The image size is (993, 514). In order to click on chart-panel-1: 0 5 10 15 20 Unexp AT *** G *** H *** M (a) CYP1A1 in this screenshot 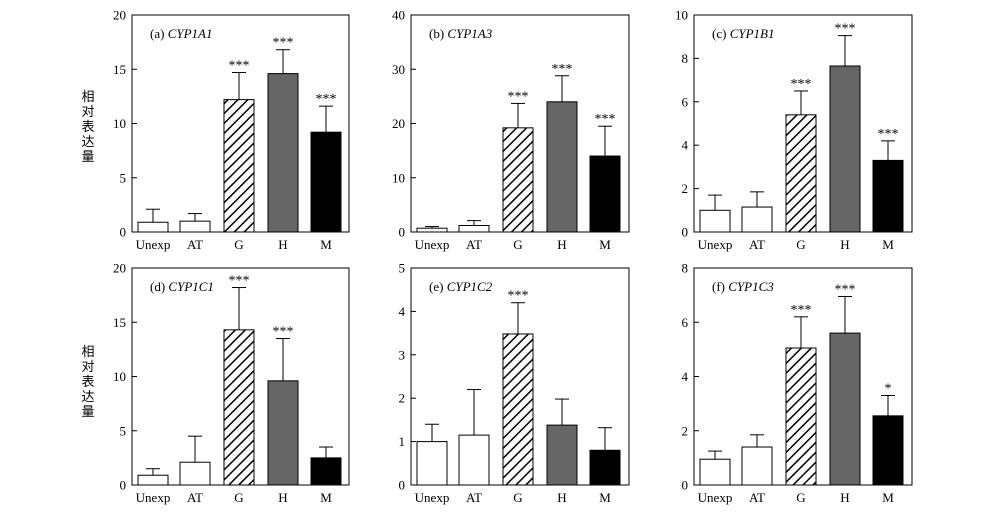, I will do `click(231, 130)`.